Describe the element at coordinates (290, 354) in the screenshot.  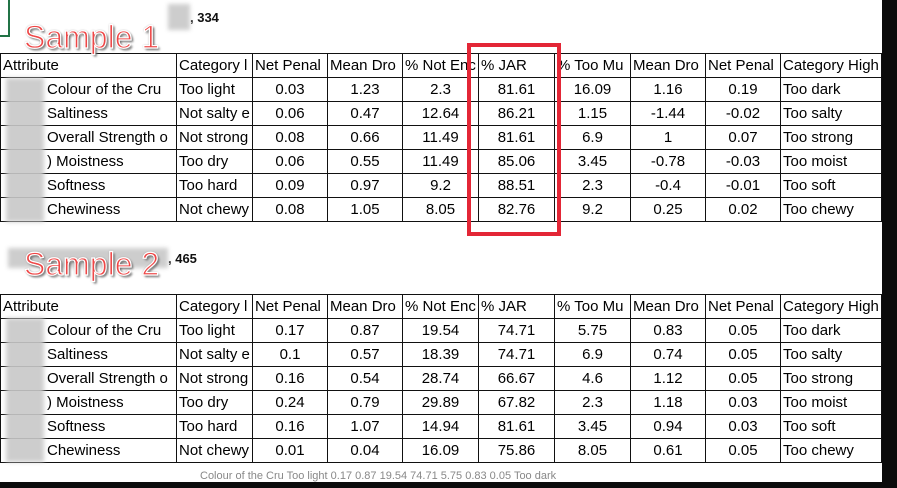
I see `value-cell: 0.1` at that location.